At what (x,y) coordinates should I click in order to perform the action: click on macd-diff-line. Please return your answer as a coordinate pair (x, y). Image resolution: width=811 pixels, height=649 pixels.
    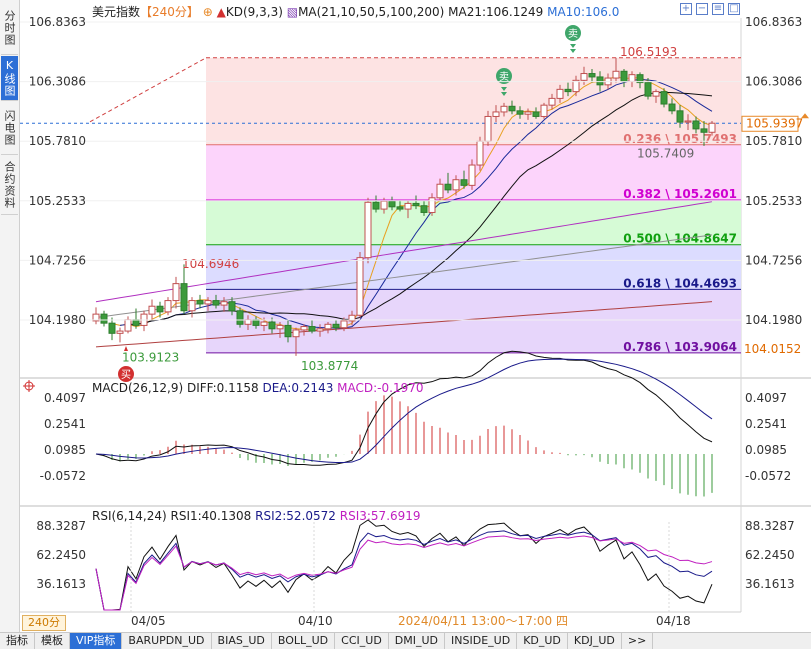
    Looking at the image, I should click on (404, 408).